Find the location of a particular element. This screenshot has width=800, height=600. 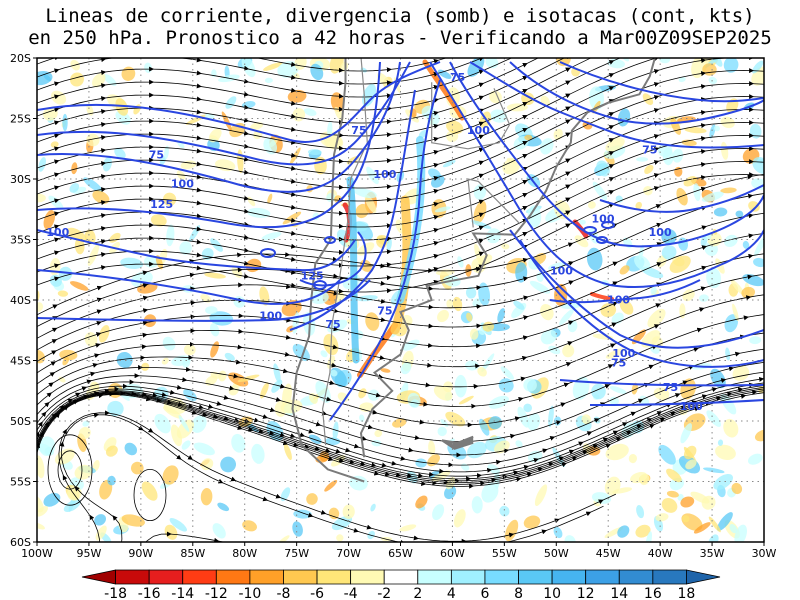

lon-label: 35W is located at coordinates (712, 553).